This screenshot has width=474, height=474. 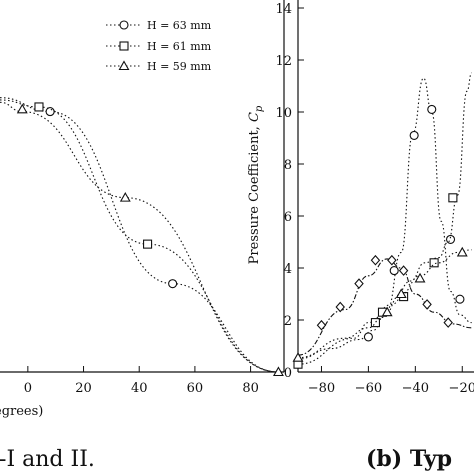 I want to click on left-x-ticks: 0 20 40 60 80, so click(x=141, y=381).